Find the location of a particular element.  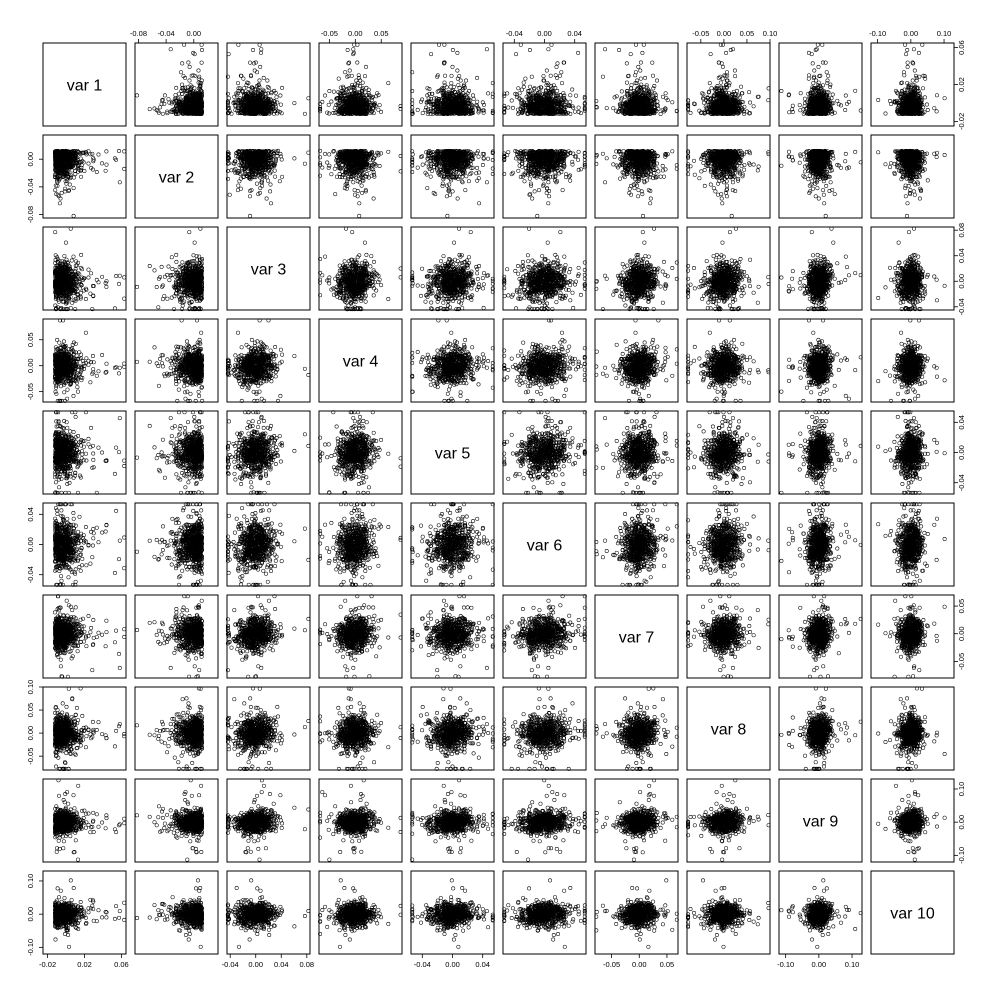

panel-r1-c3 is located at coordinates (268, 84).